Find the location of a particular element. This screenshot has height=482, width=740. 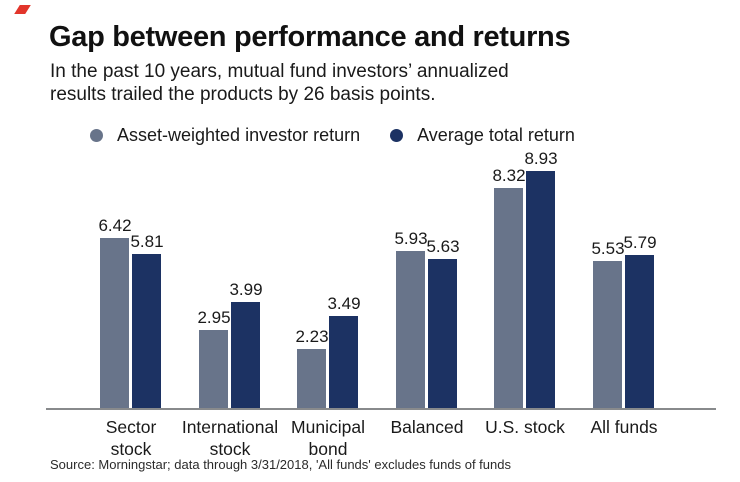

bar-value-label-average-total-5: 5.79 is located at coordinates (640, 242).